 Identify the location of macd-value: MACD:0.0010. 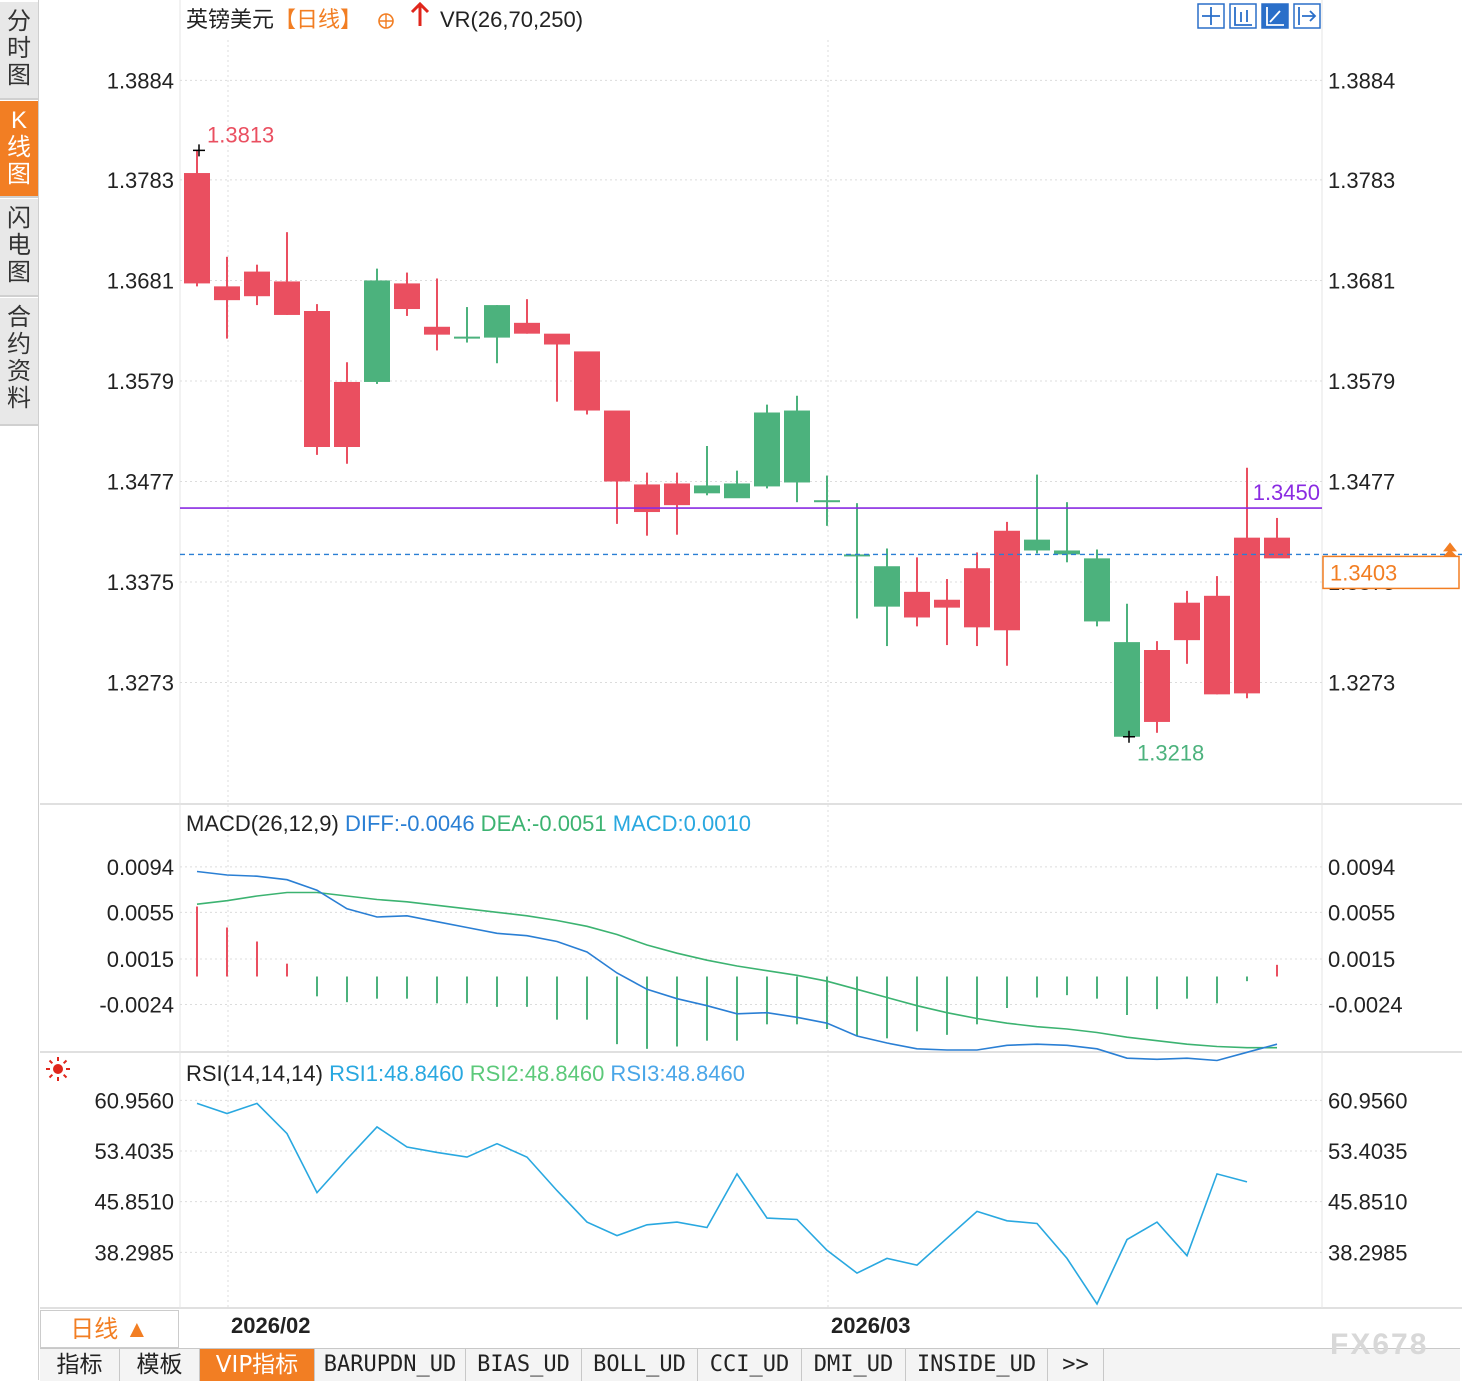
(679, 823).